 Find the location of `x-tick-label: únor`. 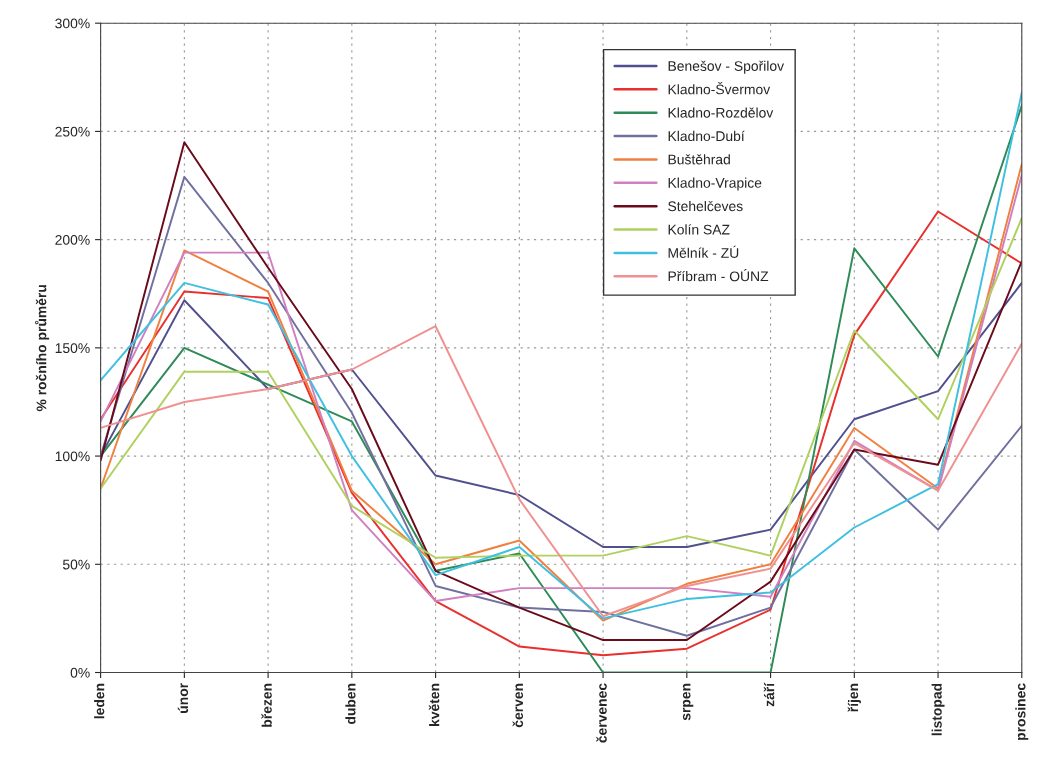

x-tick-label: únor is located at coordinates (183, 698).